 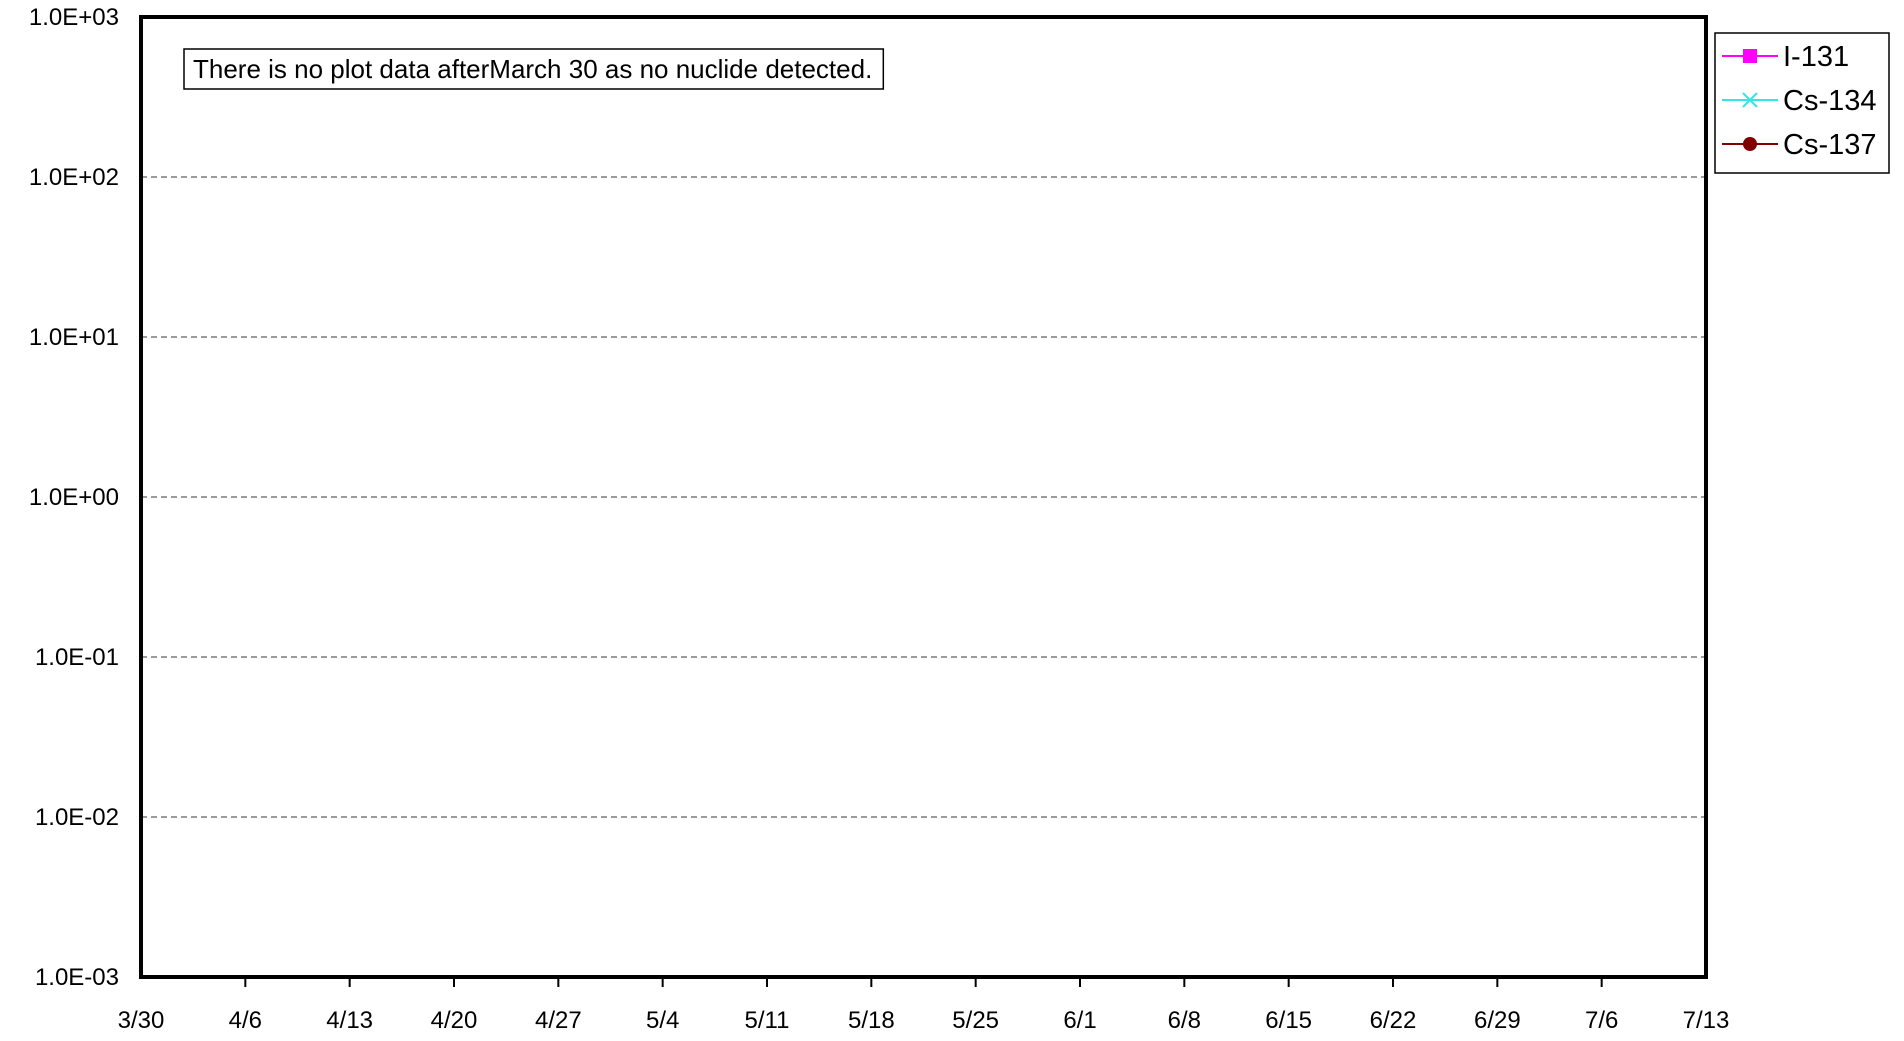 What do you see at coordinates (77, 977) in the screenshot?
I see `y-tick-label: 1.0E-03` at bounding box center [77, 977].